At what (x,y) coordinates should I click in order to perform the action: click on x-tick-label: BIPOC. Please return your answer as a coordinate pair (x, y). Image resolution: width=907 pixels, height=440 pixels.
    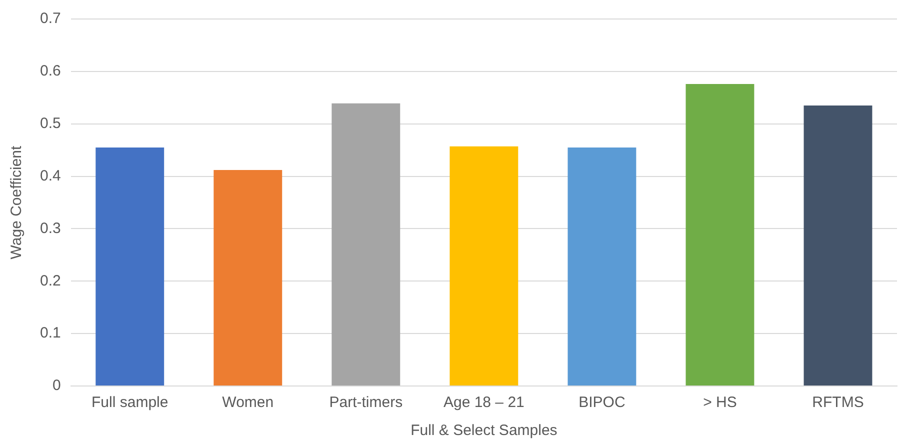
    Looking at the image, I should click on (602, 403).